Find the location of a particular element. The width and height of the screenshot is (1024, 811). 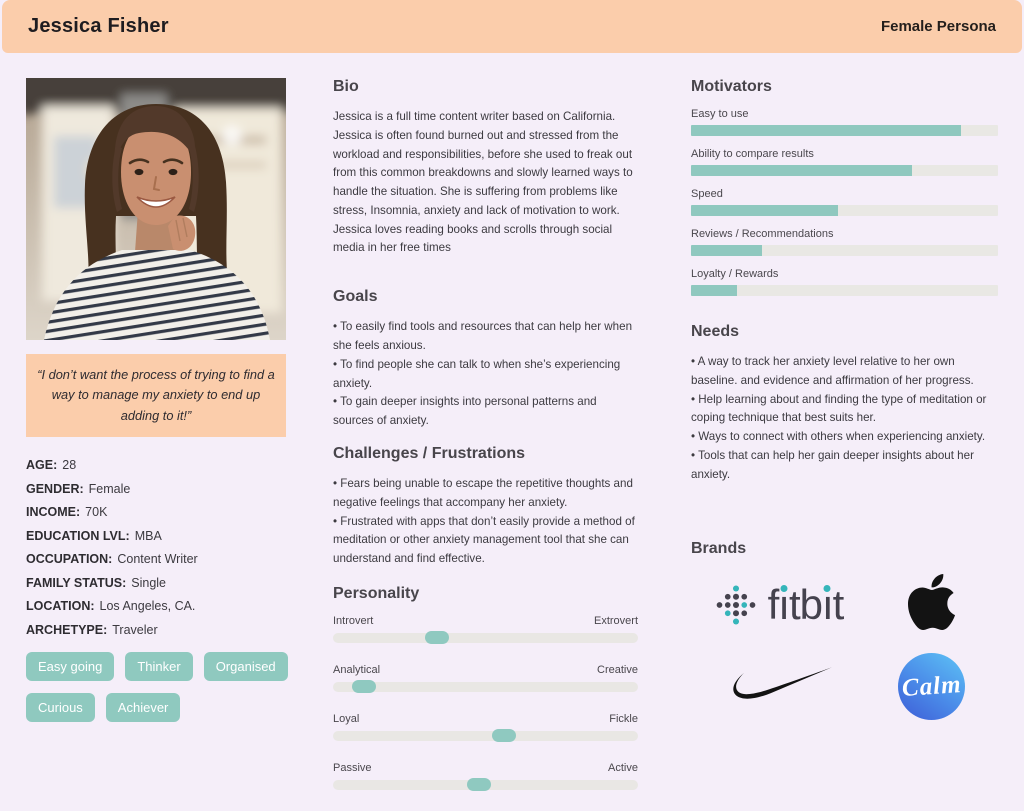

calm-logo: Calm is located at coordinates (932, 687).